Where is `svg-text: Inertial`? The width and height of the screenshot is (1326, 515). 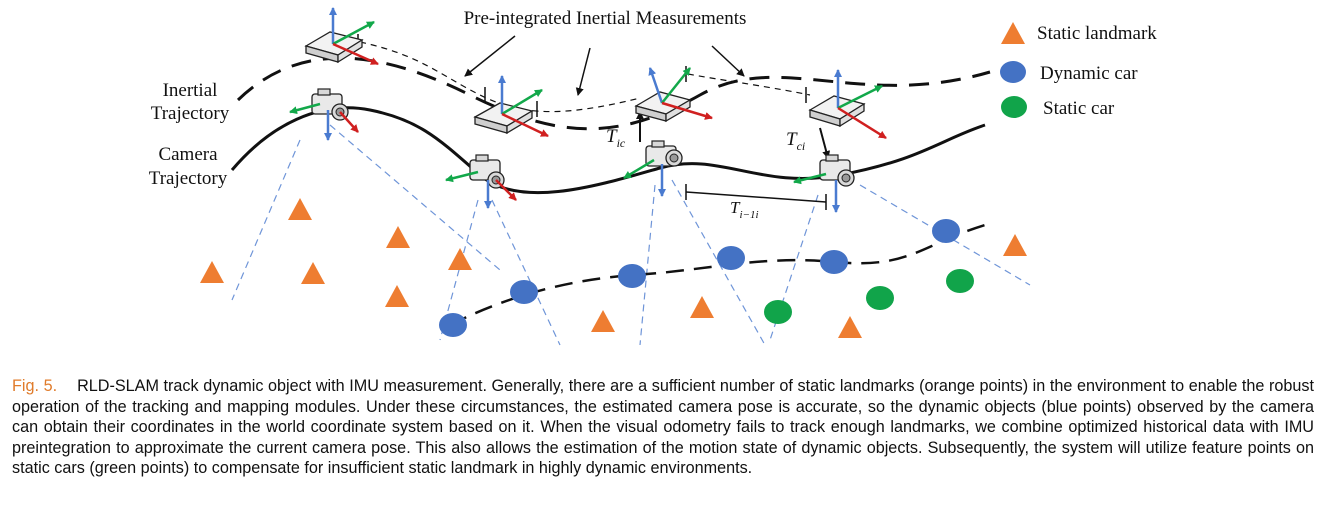 svg-text: Inertial is located at coordinates (190, 90).